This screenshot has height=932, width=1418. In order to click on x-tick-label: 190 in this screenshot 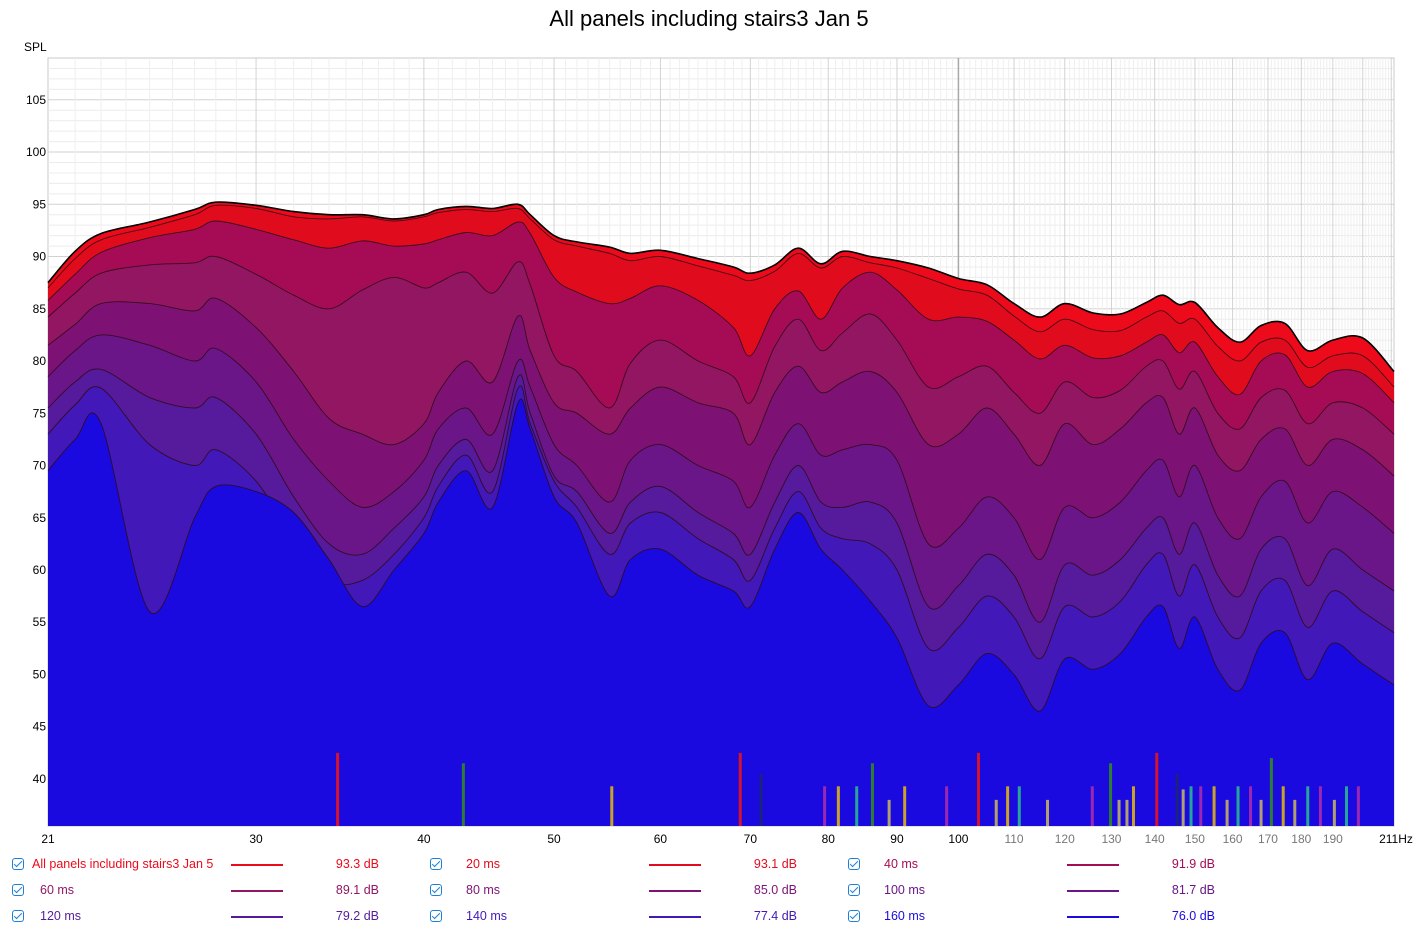, I will do `click(1333, 839)`.